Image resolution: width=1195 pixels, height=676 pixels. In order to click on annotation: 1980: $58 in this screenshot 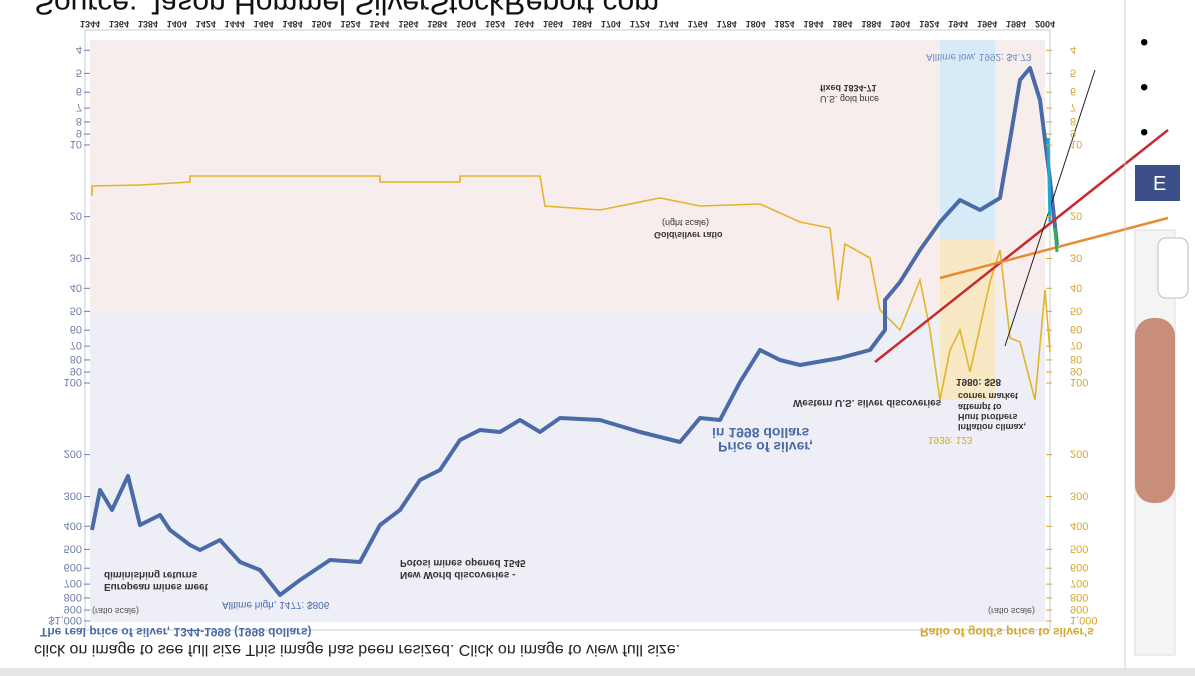, I will do `click(978, 381)`.